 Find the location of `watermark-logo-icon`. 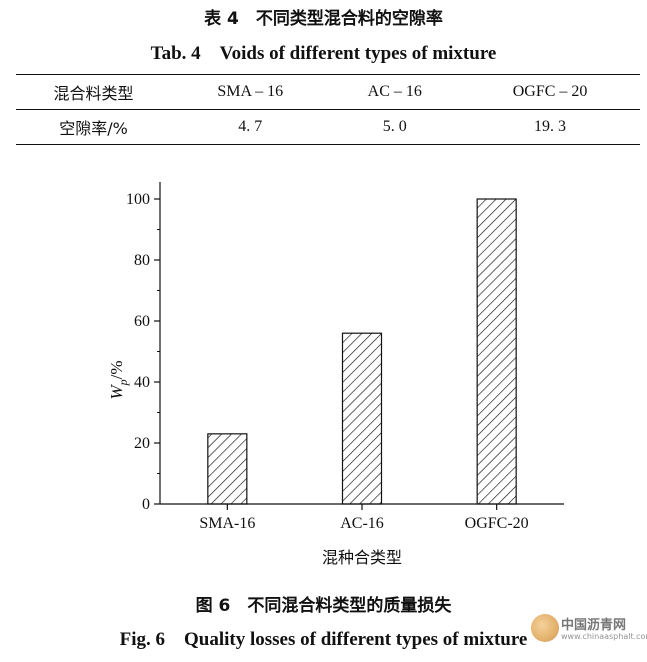

watermark-logo-icon is located at coordinates (545, 628).